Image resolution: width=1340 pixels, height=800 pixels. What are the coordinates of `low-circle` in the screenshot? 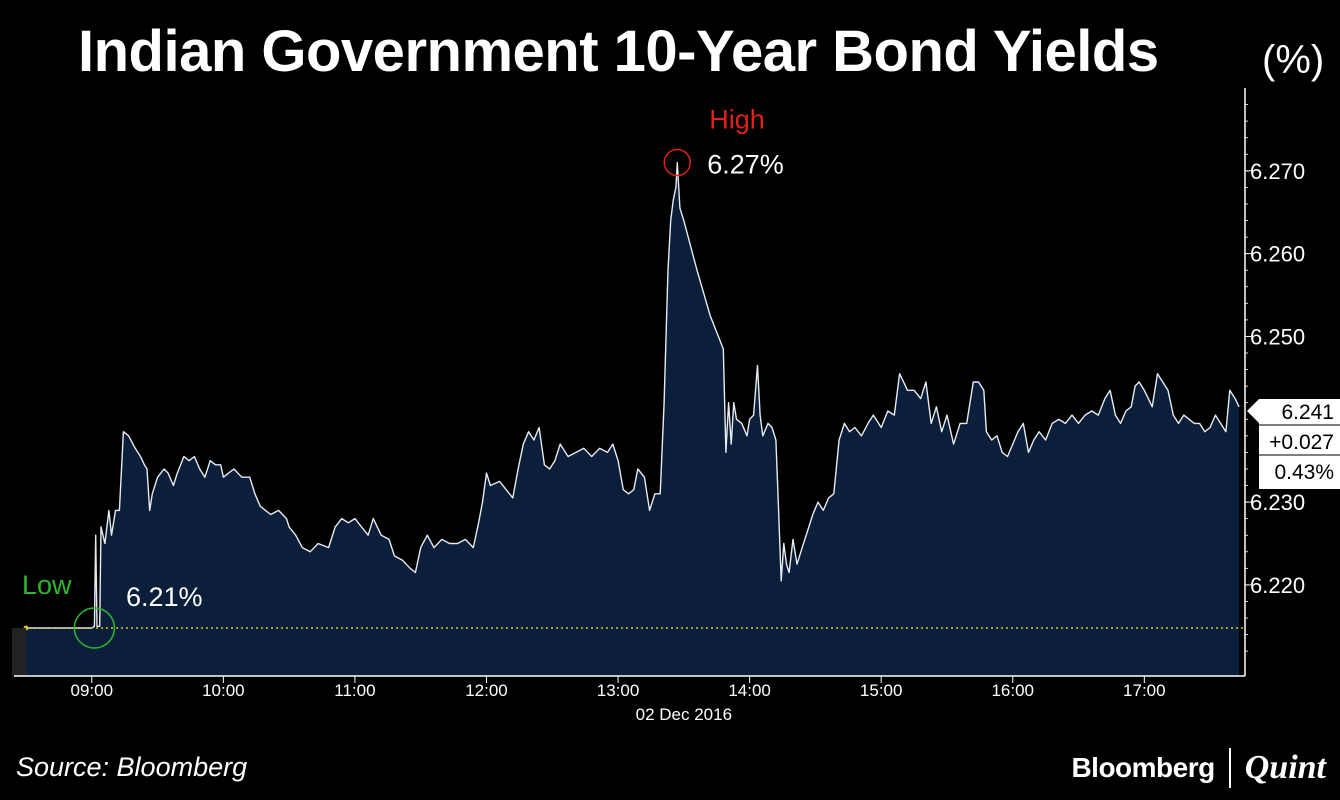 It's located at (94, 628).